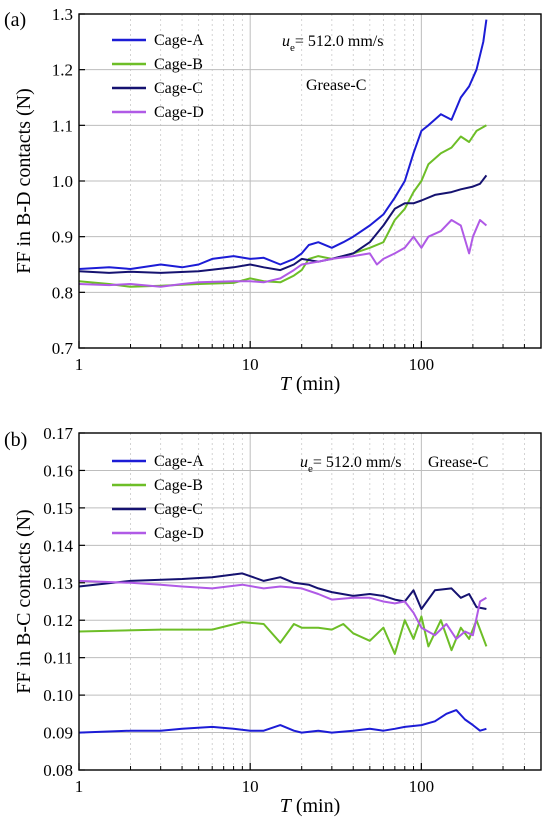 The image size is (550, 826). Describe the element at coordinates (62, 70) in the screenshot. I see `y-tick-label: 1.2` at that location.